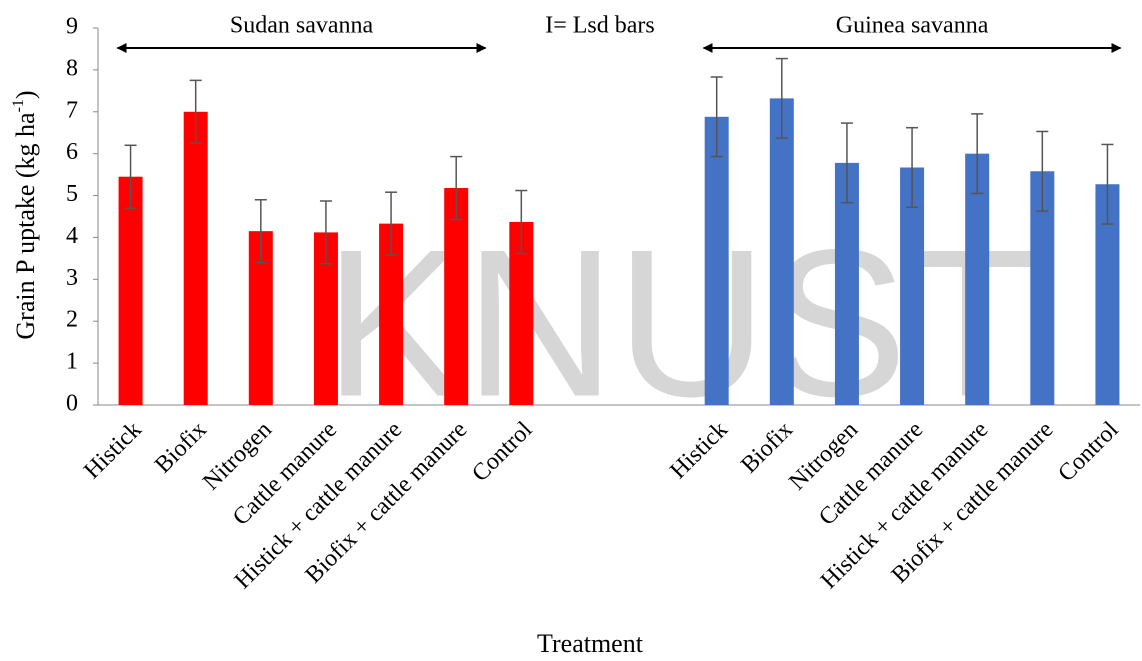 The height and width of the screenshot is (661, 1142). I want to click on legend-label: Sudan savanna, so click(302, 26).